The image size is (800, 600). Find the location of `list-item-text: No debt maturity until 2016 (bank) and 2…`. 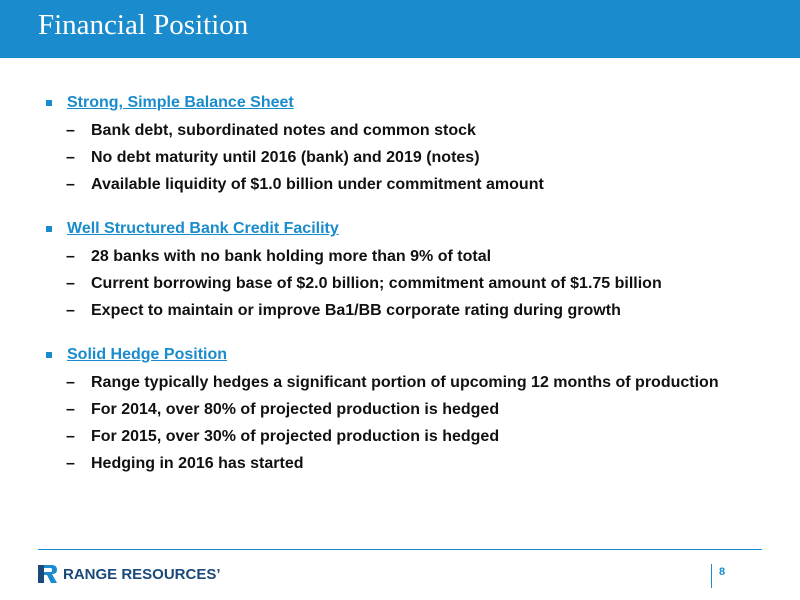

list-item-text: No debt maturity until 2016 (bank) and 2… is located at coordinates (285, 157).